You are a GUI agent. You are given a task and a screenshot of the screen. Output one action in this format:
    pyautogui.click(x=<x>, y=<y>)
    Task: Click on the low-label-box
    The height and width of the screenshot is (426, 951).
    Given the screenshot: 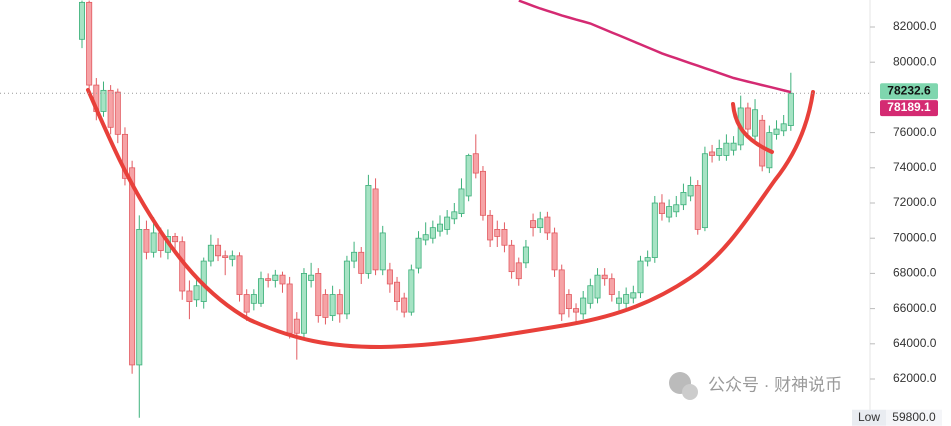 What is the action you would take?
    pyautogui.click(x=869, y=417)
    